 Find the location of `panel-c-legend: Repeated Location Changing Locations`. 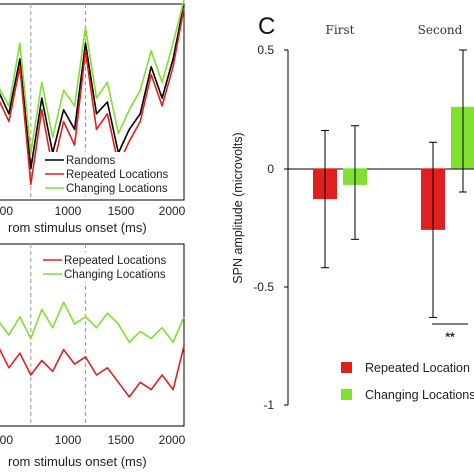

panel-c-legend: Repeated Location Changing Locations is located at coordinates (407, 381).